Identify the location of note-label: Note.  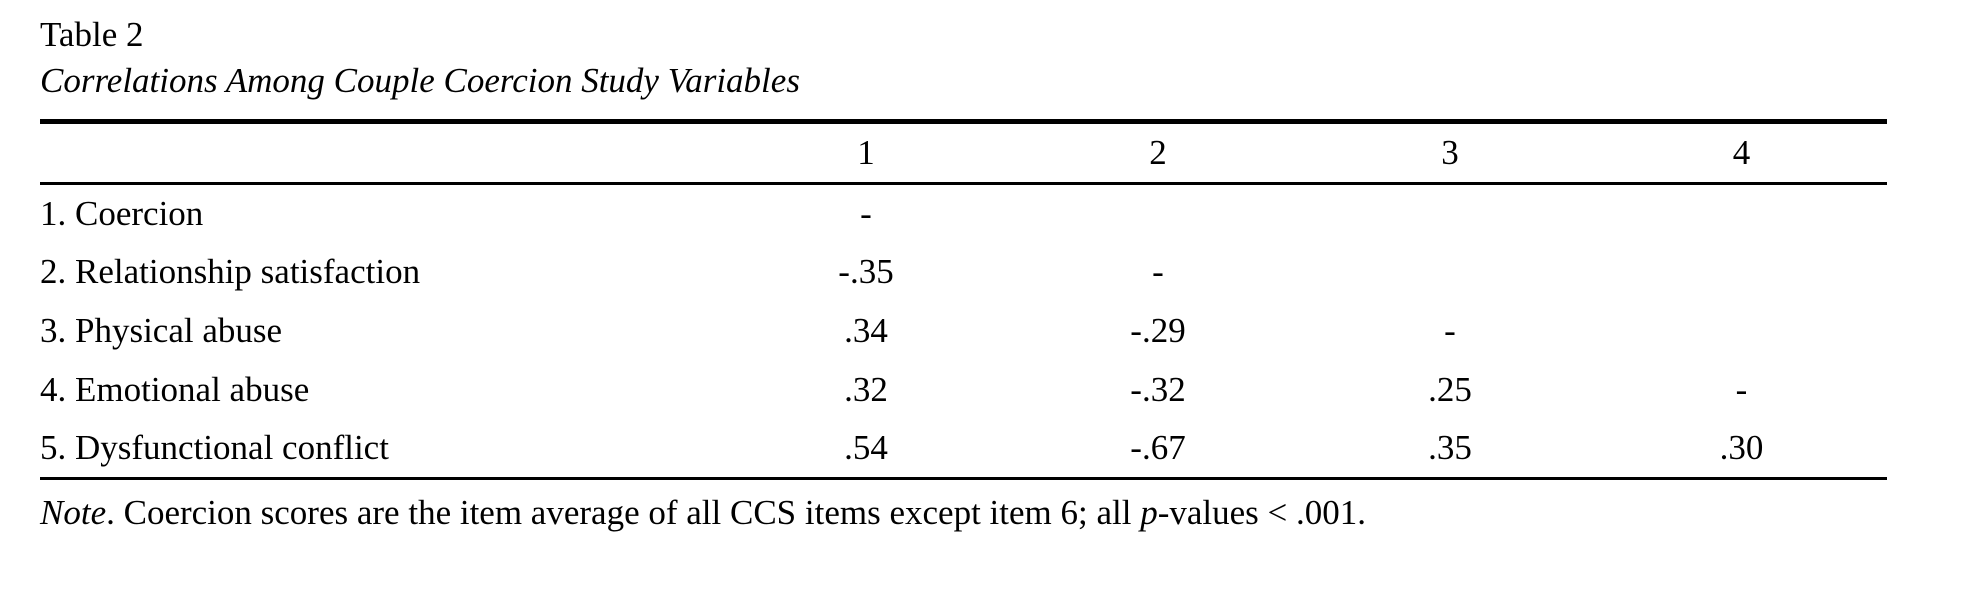
(73, 512).